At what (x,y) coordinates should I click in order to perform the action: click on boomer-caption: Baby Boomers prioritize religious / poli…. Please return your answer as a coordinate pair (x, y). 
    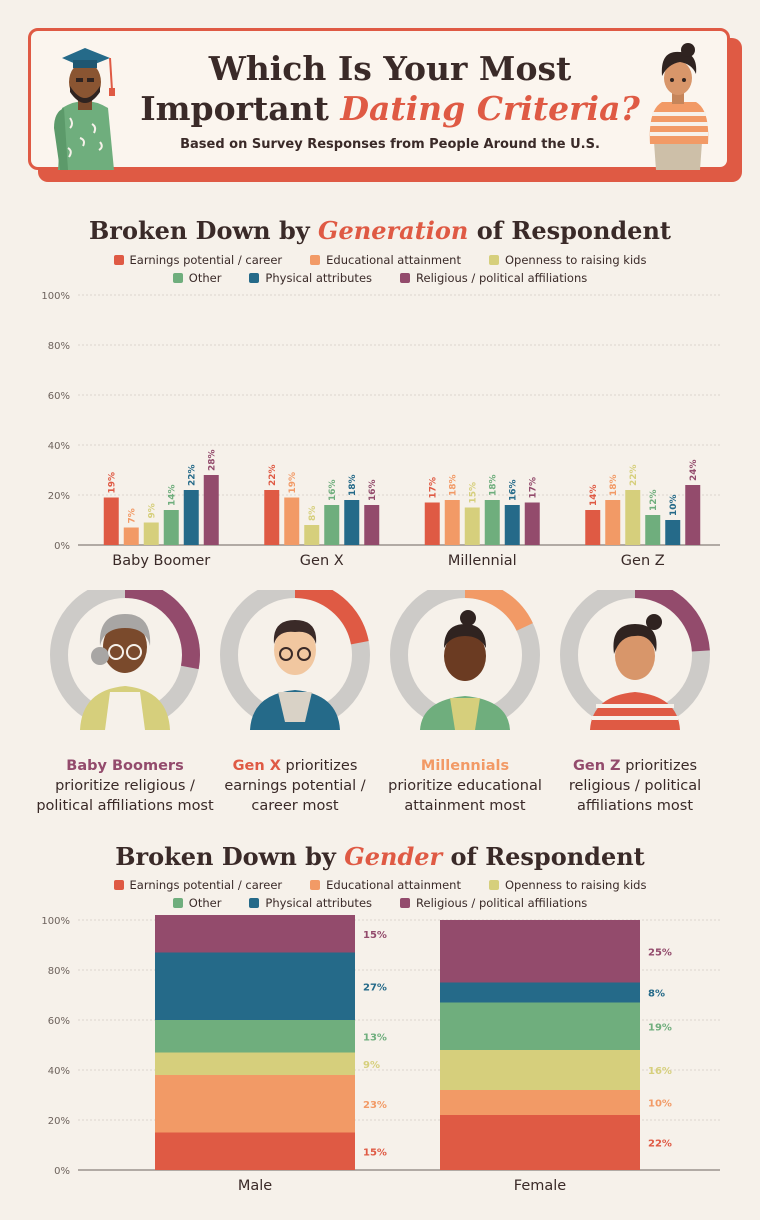
    Looking at the image, I should click on (125, 786).